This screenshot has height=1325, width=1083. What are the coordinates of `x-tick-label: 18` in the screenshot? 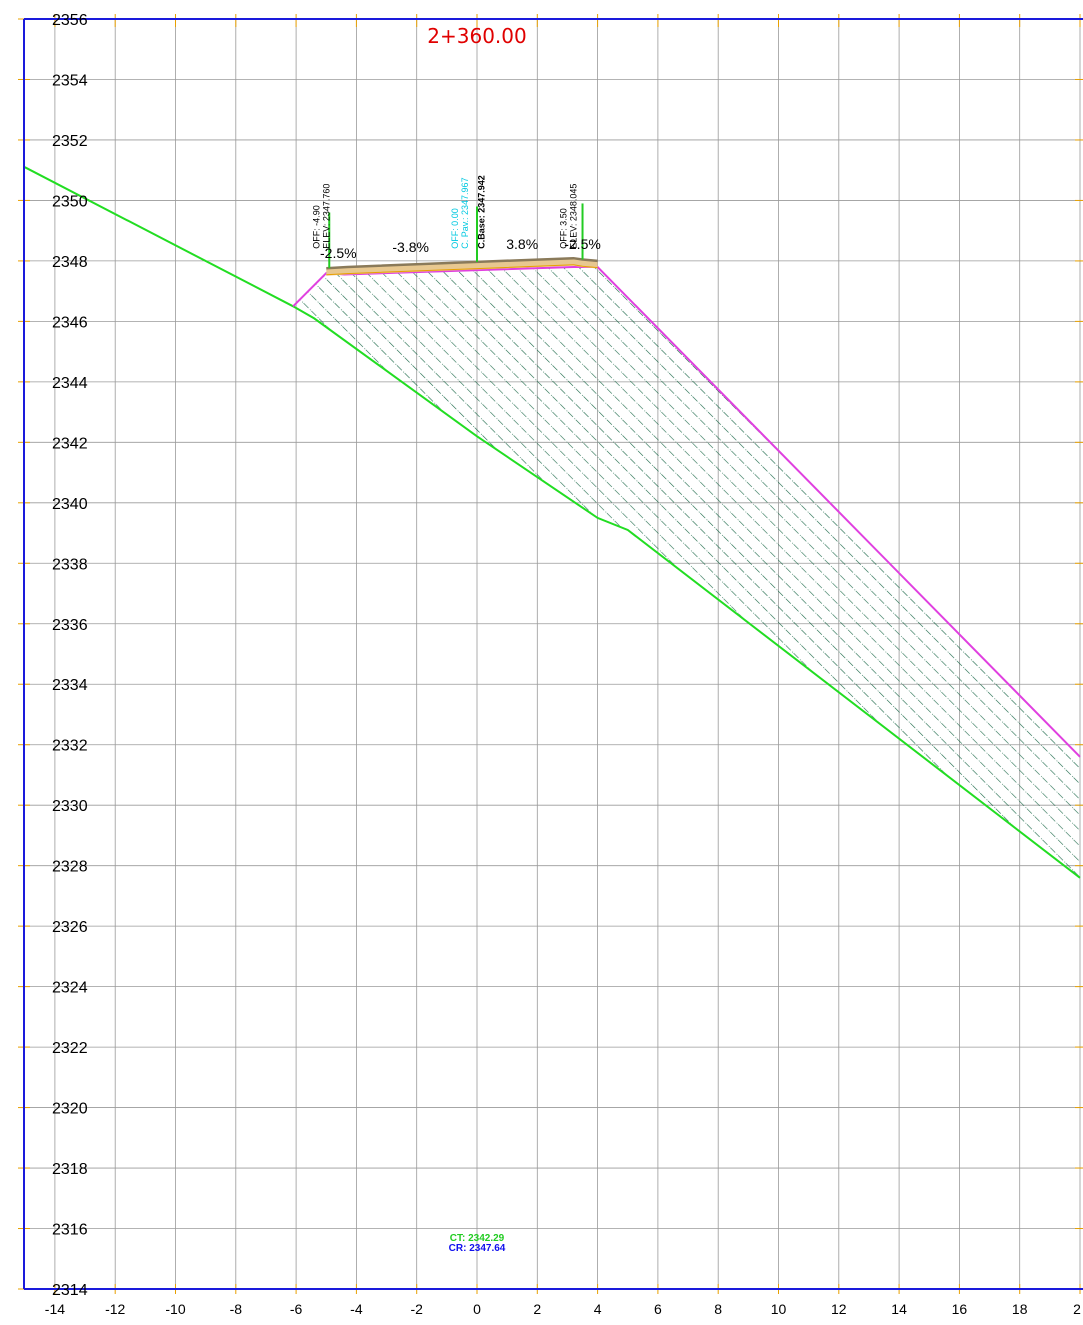 It's located at (1020, 1309).